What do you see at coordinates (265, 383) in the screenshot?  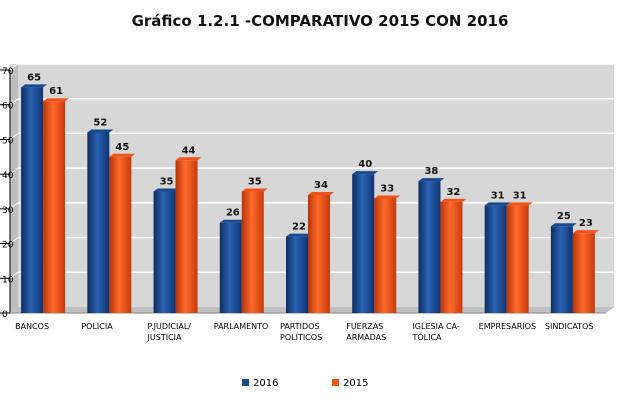 I see `legend-label: 2016` at bounding box center [265, 383].